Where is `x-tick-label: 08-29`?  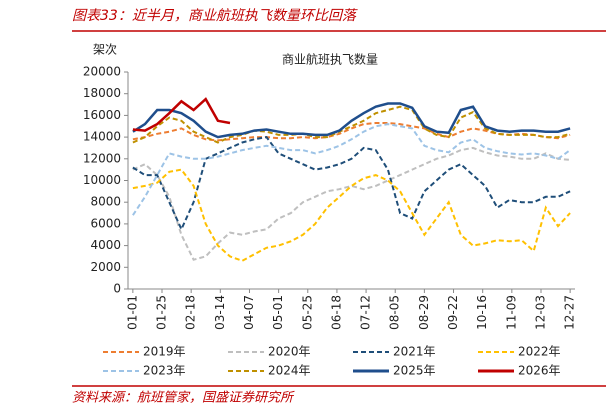
x-tick-label: 08-29 is located at coordinates (424, 312).